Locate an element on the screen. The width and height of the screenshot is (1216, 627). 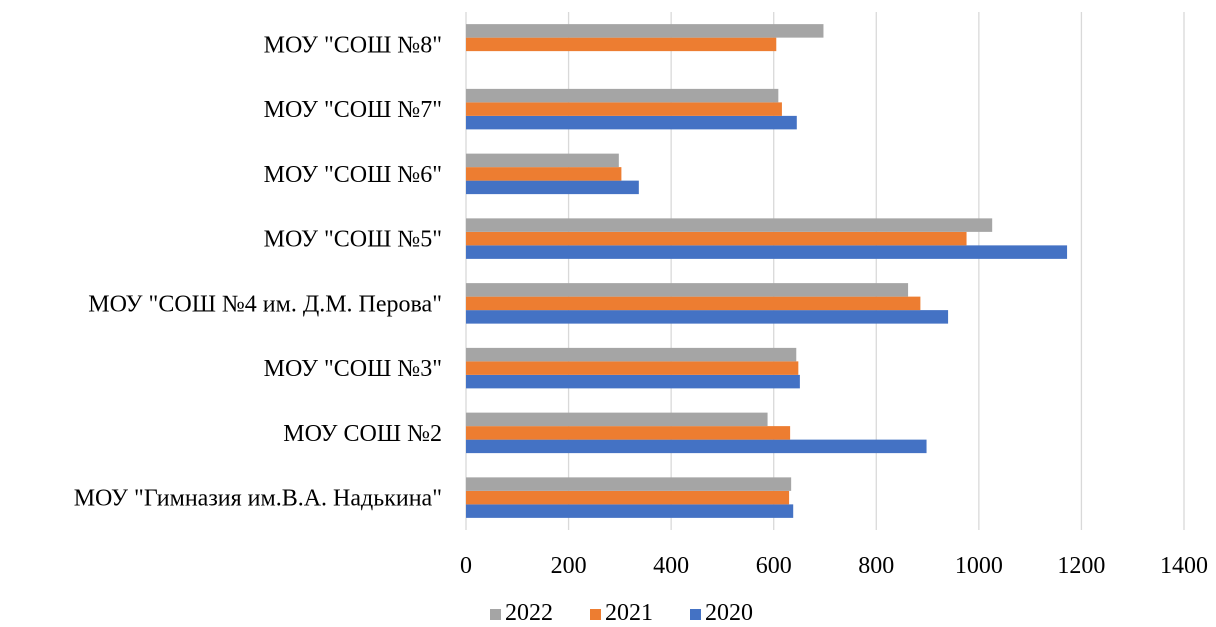
category-label: МОУ "СОШ №5" is located at coordinates (353, 240).